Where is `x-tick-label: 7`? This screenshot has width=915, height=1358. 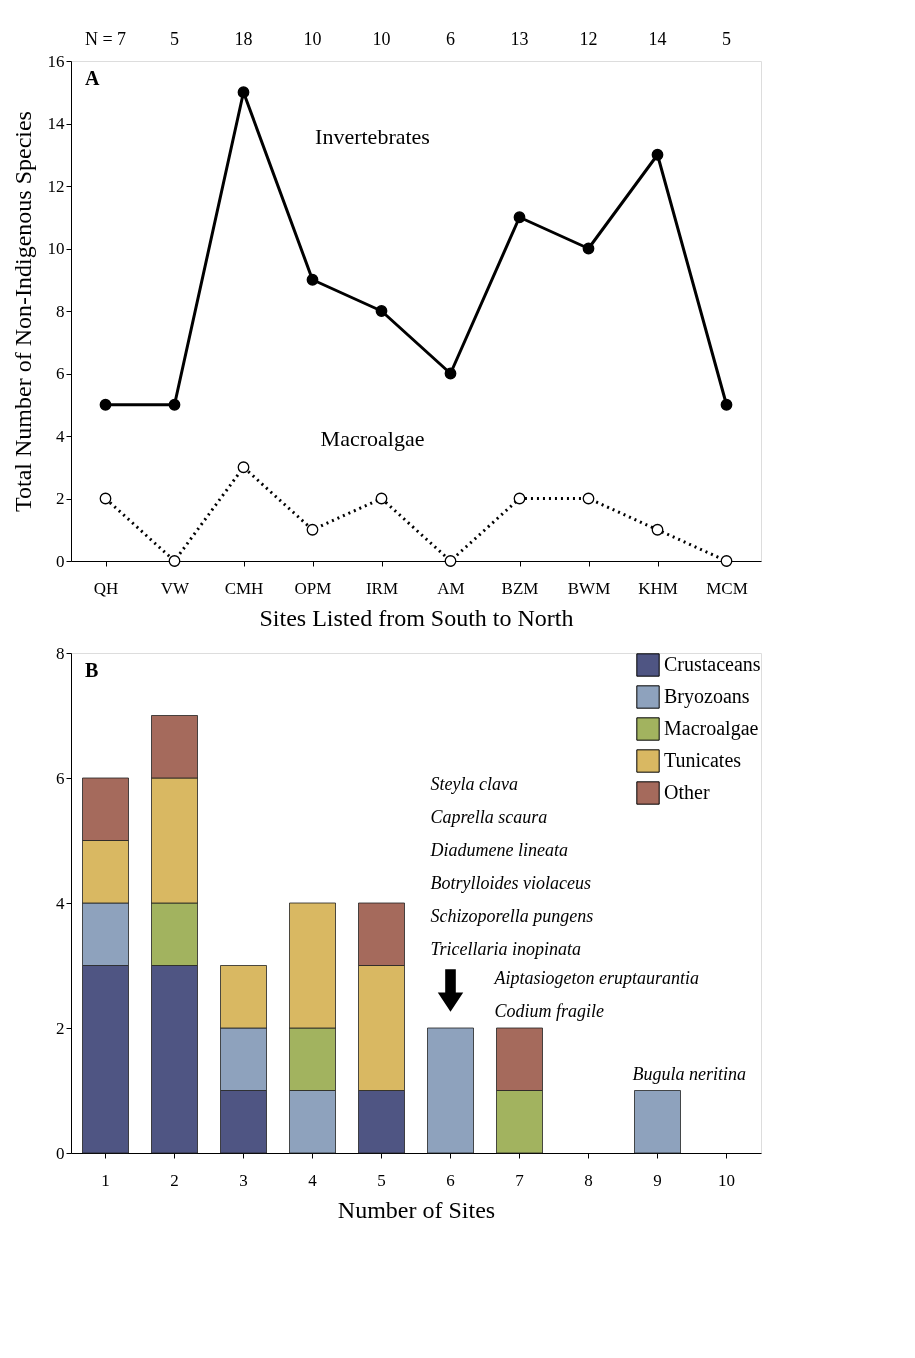
x-tick-label: 7 is located at coordinates (520, 1180).